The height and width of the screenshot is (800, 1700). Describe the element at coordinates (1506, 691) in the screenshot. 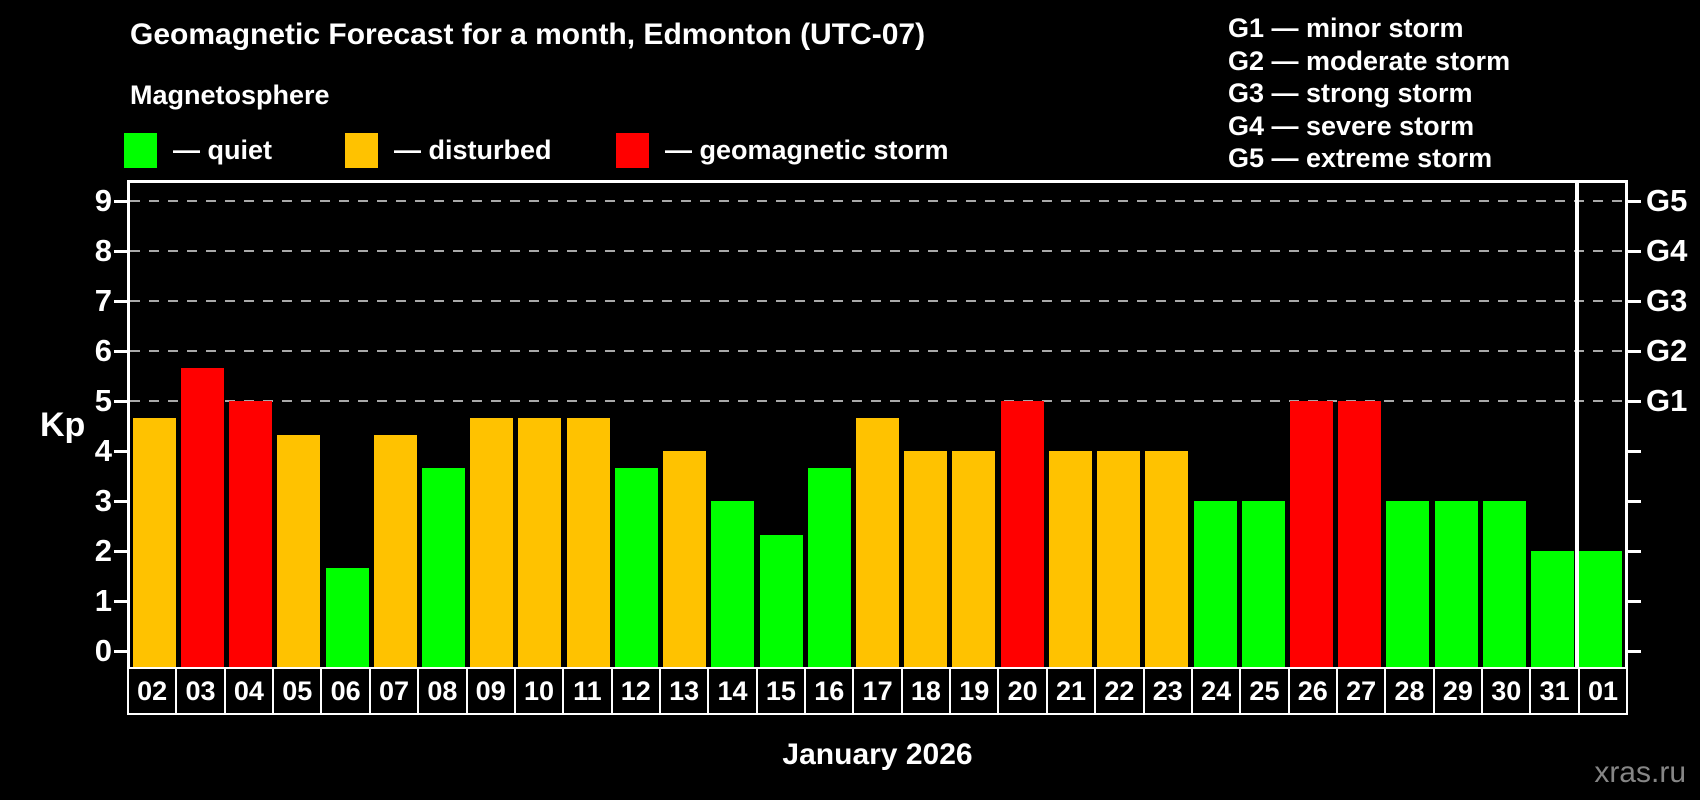

I see `day-label-30: 30` at that location.